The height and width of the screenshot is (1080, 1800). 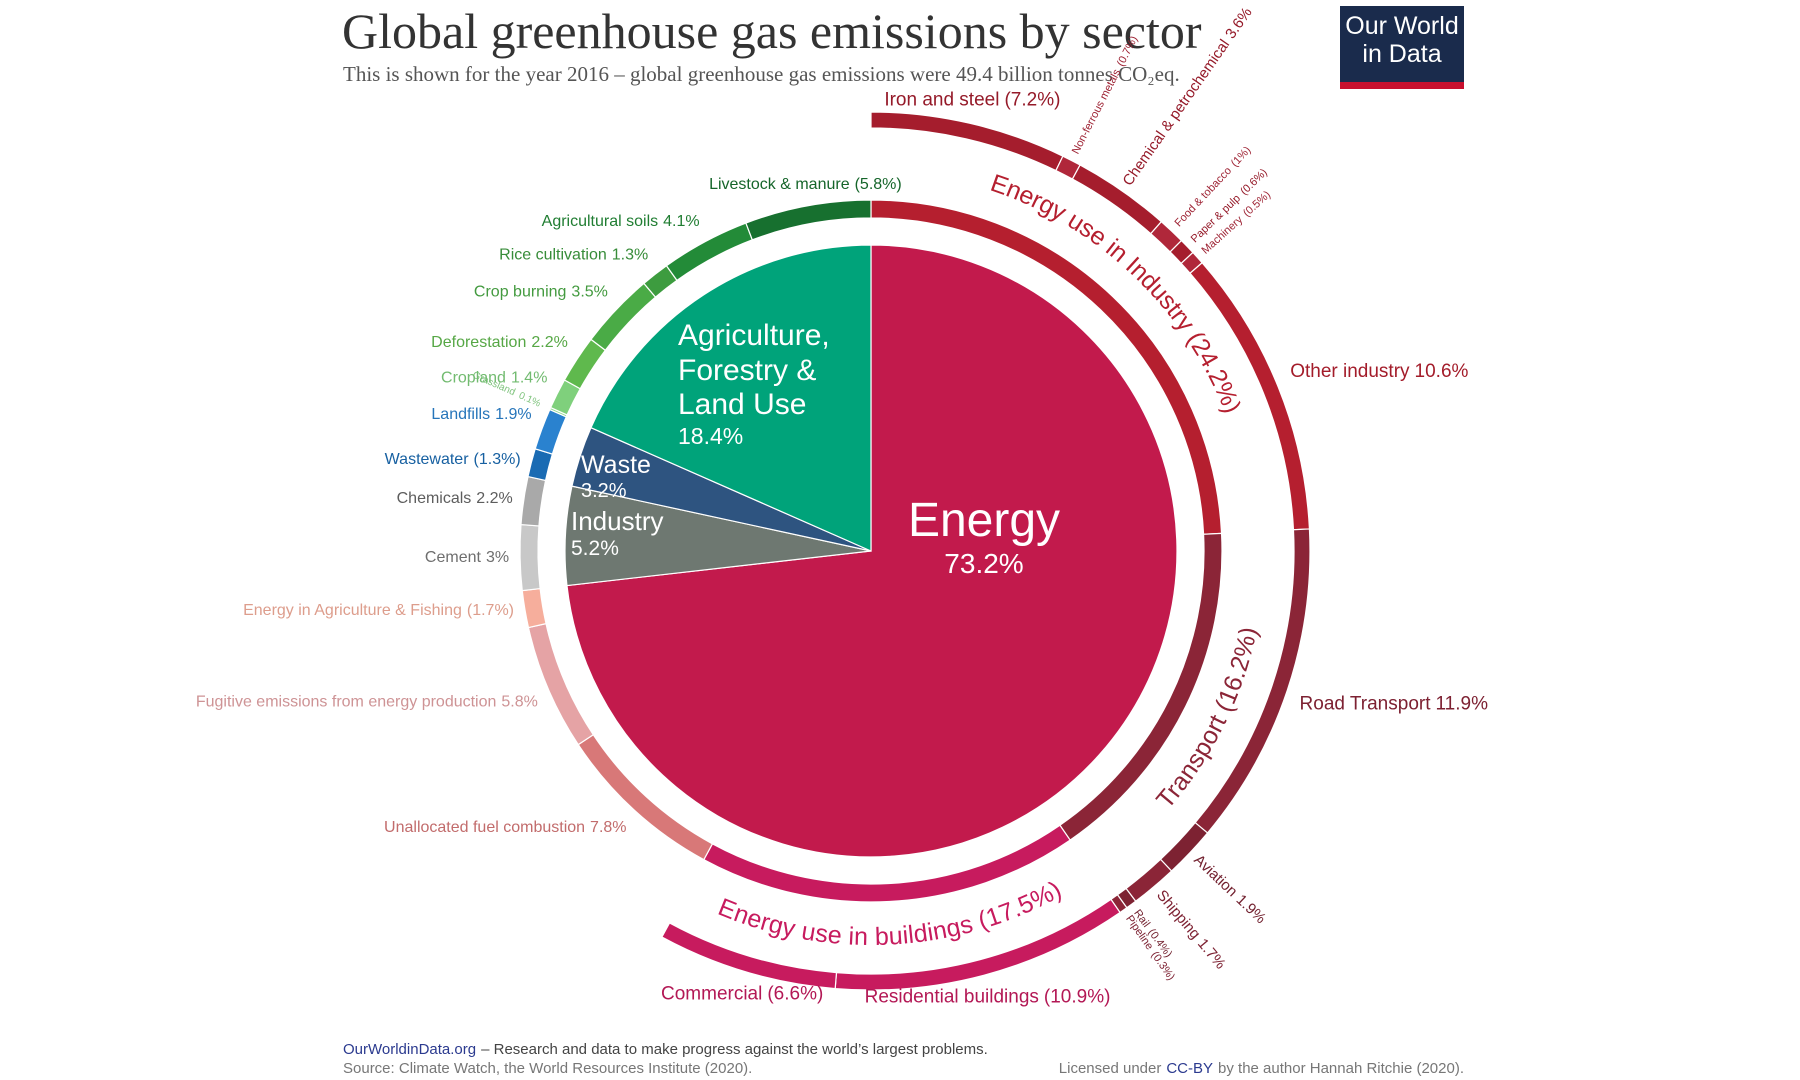 I want to click on sector-name: Energy, so click(x=984, y=520).